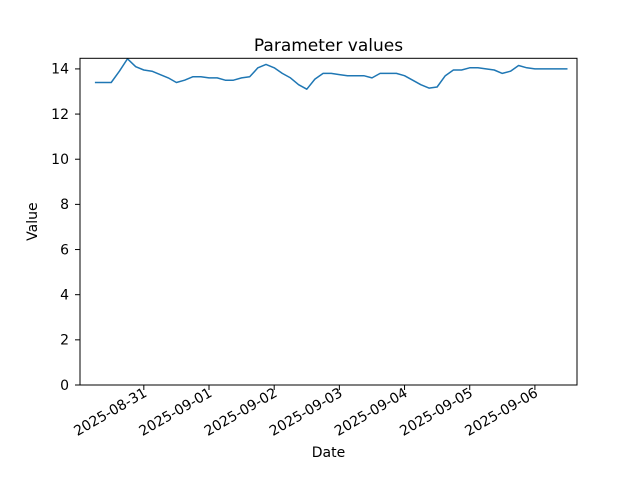  I want to click on x-tick-label: 2025-09-03, so click(306, 412).